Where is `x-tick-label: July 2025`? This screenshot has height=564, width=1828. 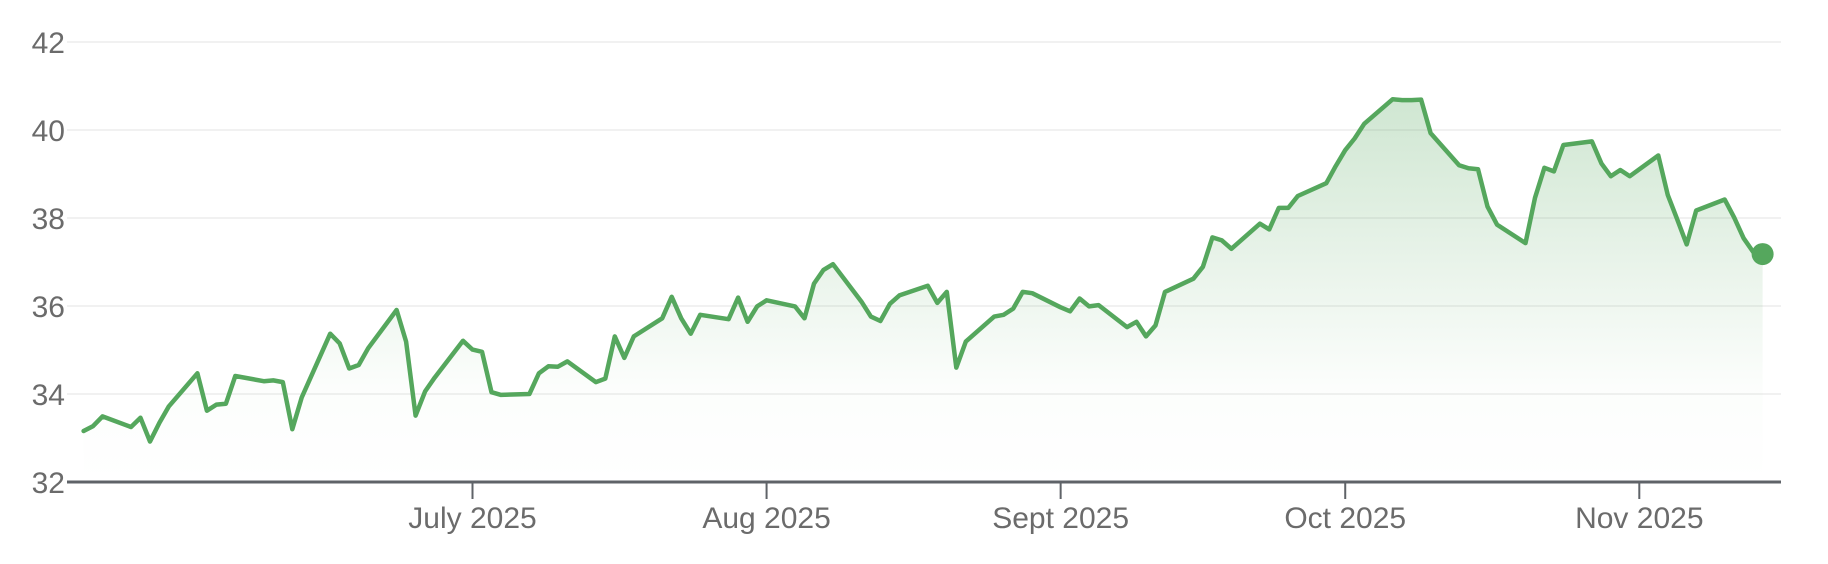
x-tick-label: July 2025 is located at coordinates (472, 518).